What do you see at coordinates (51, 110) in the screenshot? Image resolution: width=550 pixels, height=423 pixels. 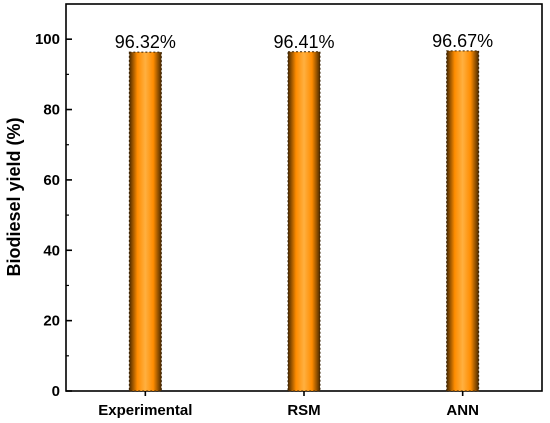 I see `y-tick-label: 80` at bounding box center [51, 110].